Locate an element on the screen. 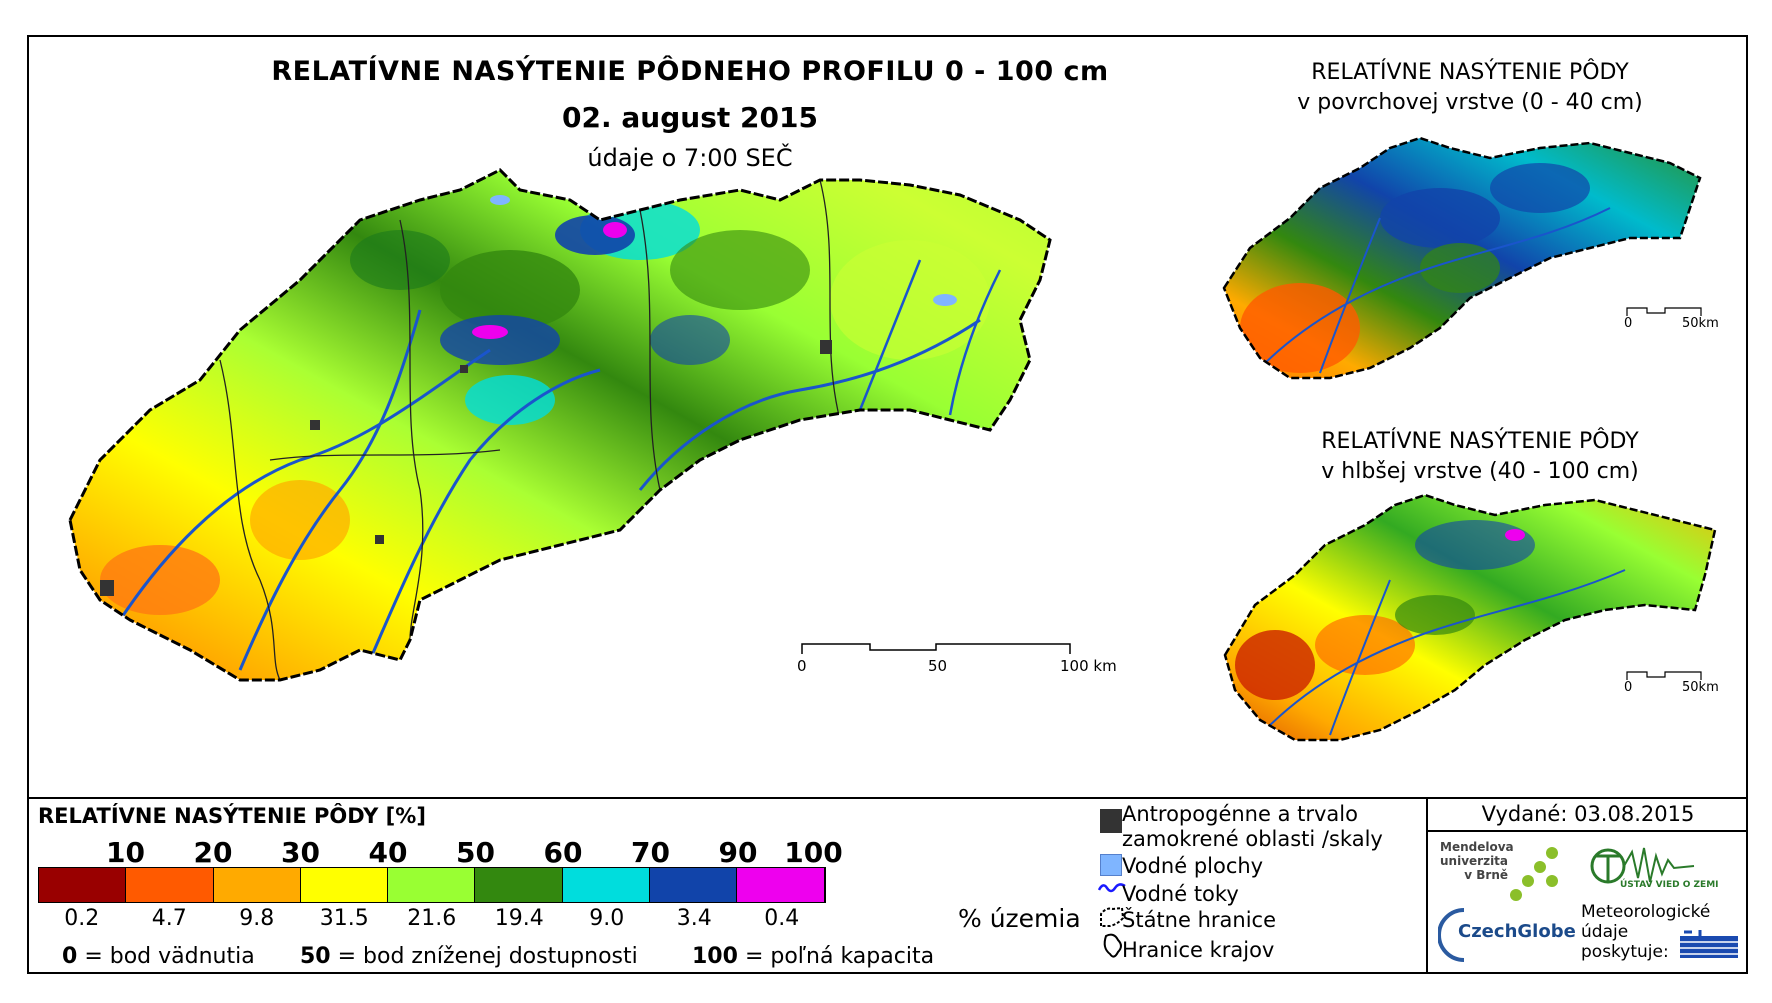 The image size is (1772, 1003). shmu-logo is located at coordinates (1709, 944).